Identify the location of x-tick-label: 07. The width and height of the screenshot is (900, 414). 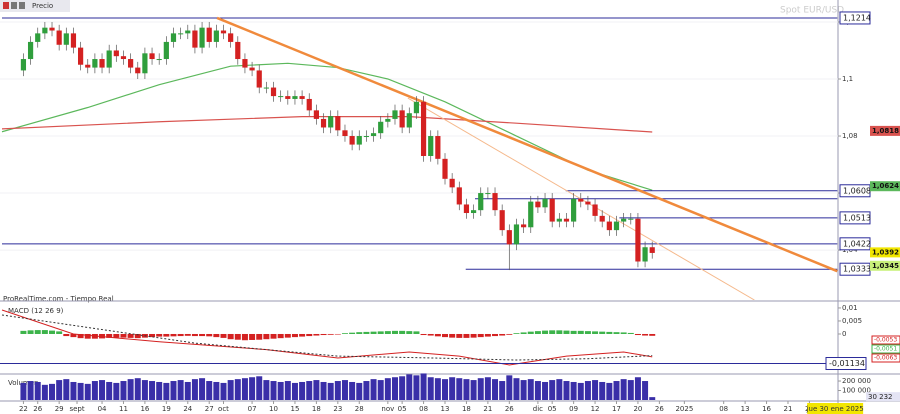
(252, 409).